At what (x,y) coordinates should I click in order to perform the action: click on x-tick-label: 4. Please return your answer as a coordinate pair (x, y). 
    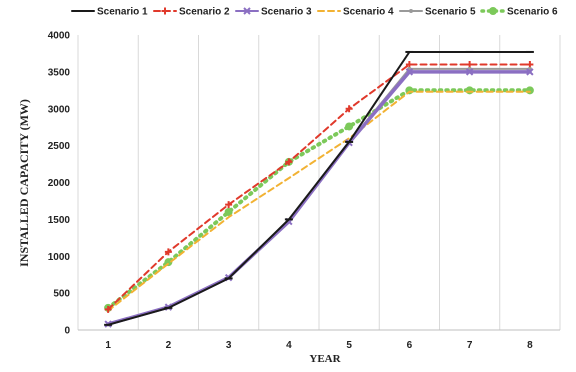
    Looking at the image, I should click on (289, 345).